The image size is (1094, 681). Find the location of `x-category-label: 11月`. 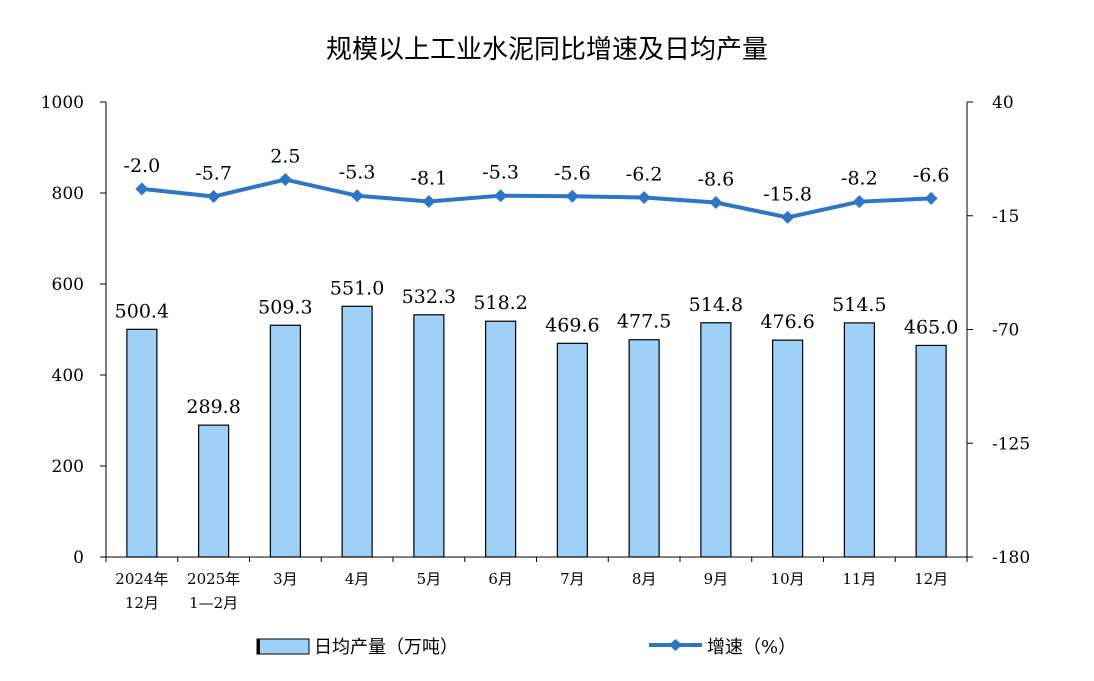

x-category-label: 11月 is located at coordinates (859, 579).